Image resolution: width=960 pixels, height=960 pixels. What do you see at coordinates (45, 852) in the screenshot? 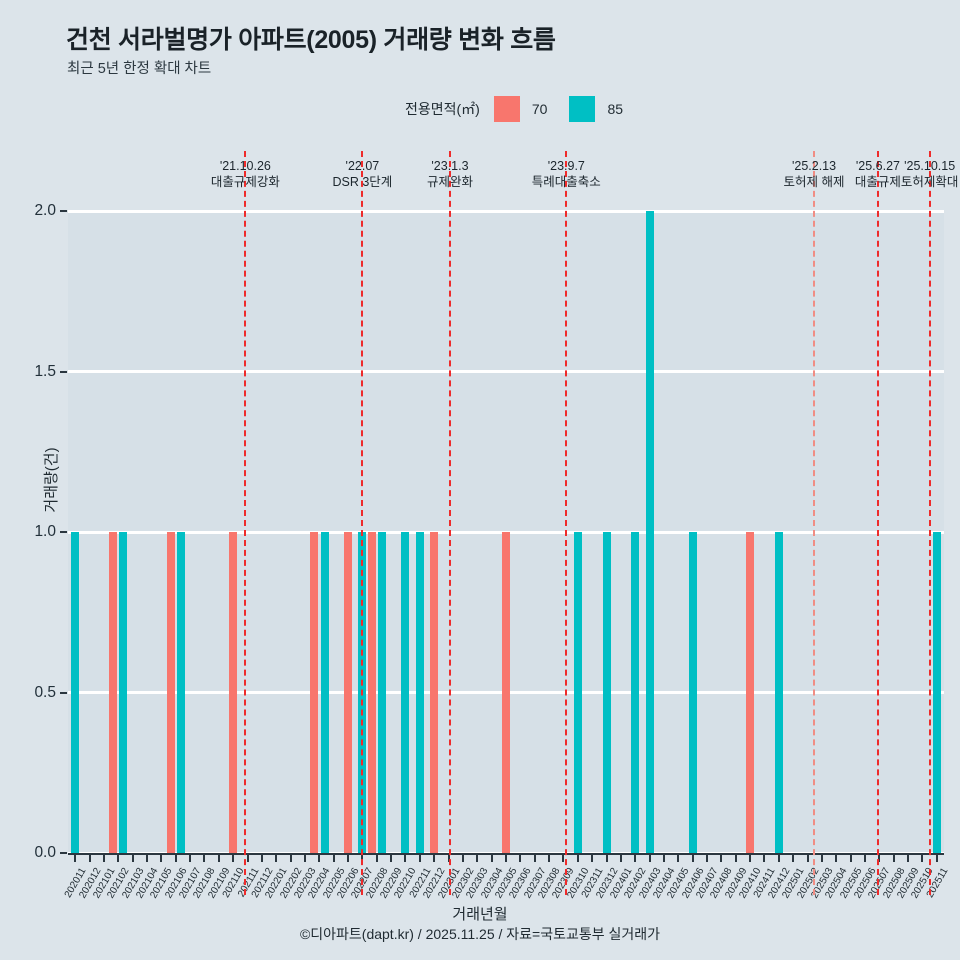
I see `y-tick-label: 0.0` at bounding box center [45, 852].